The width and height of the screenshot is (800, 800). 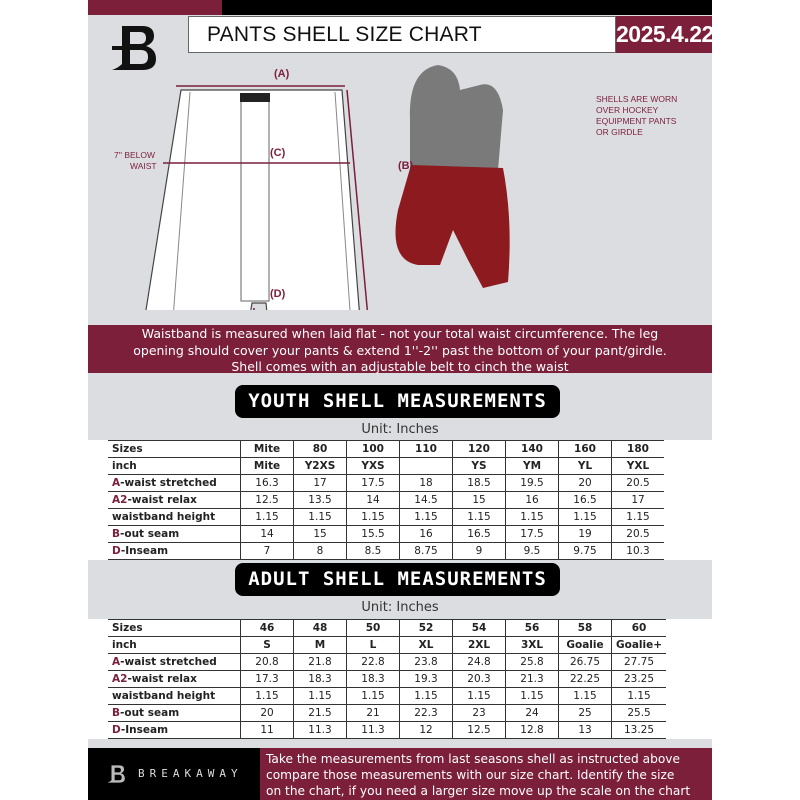 I want to click on table-row: B-out seam 14 15 15.5 16 16.5 17.5 19 20.5, so click(x=386, y=534).